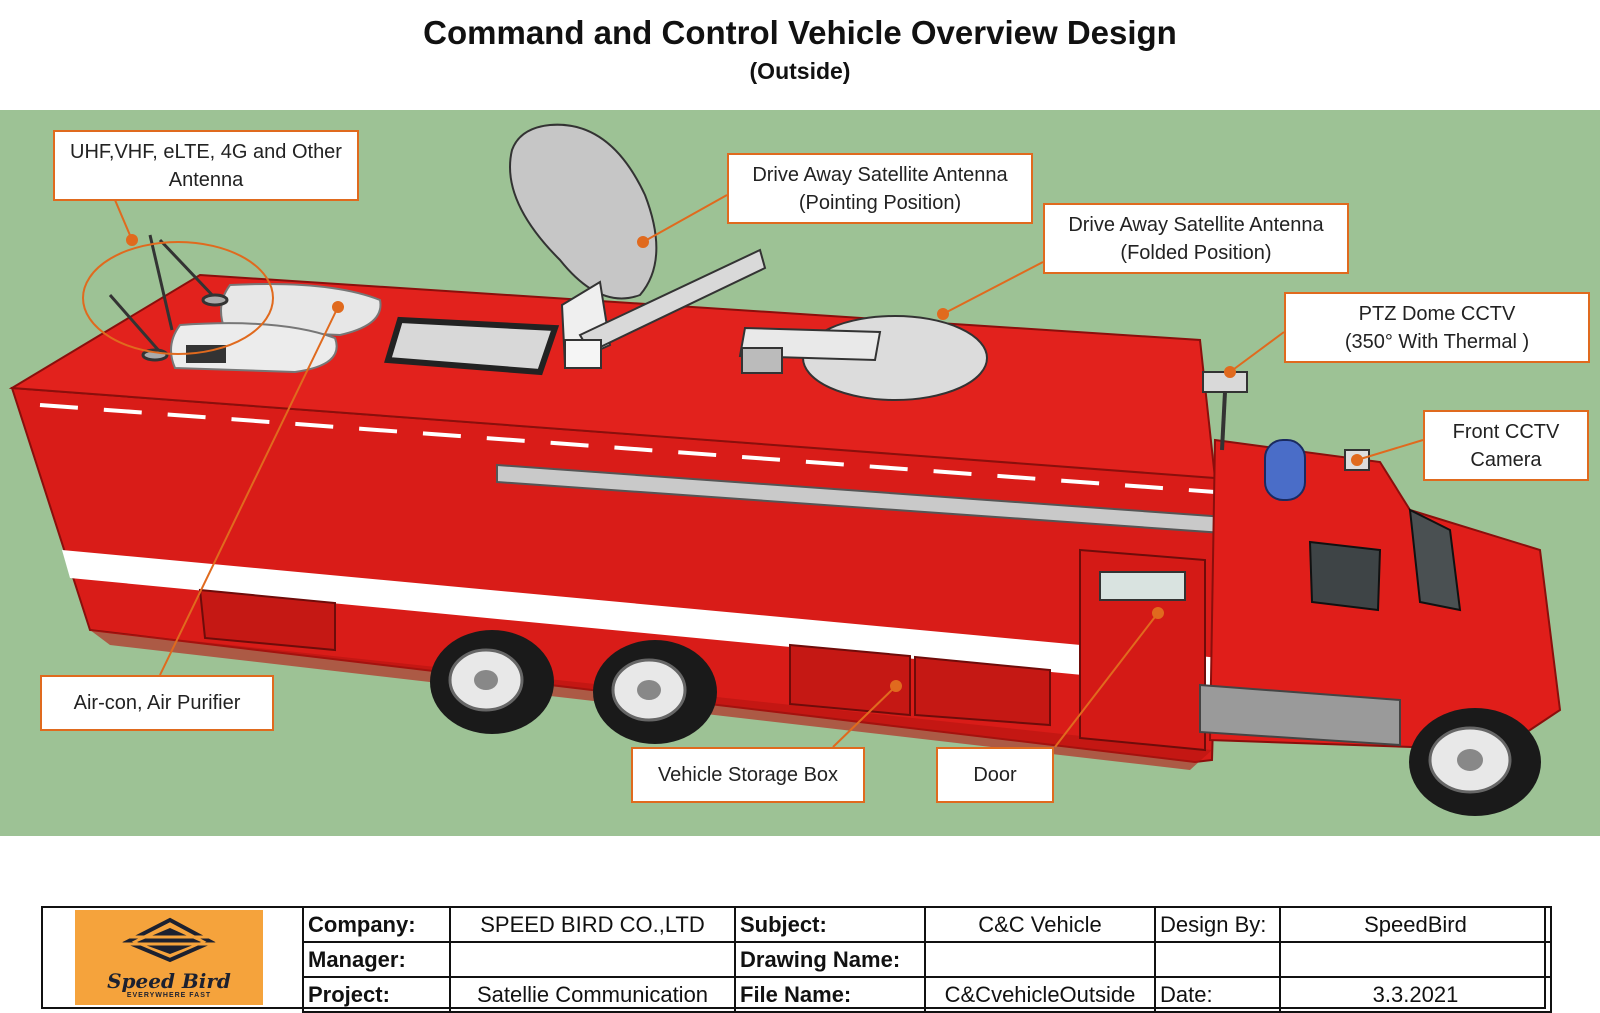  What do you see at coordinates (376, 924) in the screenshot?
I see `company-label: Company:` at bounding box center [376, 924].